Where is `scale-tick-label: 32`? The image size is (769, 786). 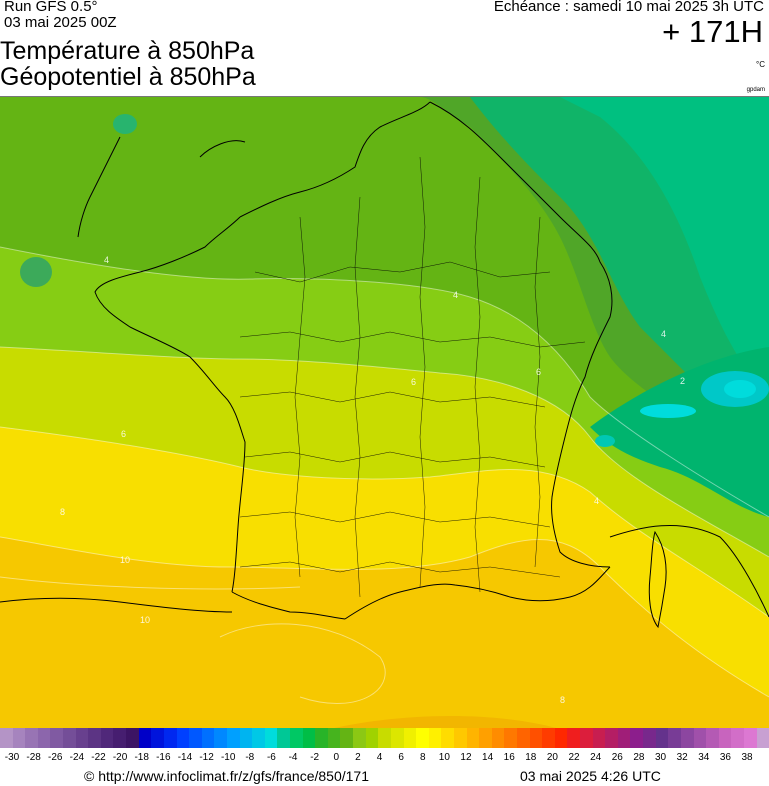
scale-tick-label: 32 is located at coordinates (682, 757).